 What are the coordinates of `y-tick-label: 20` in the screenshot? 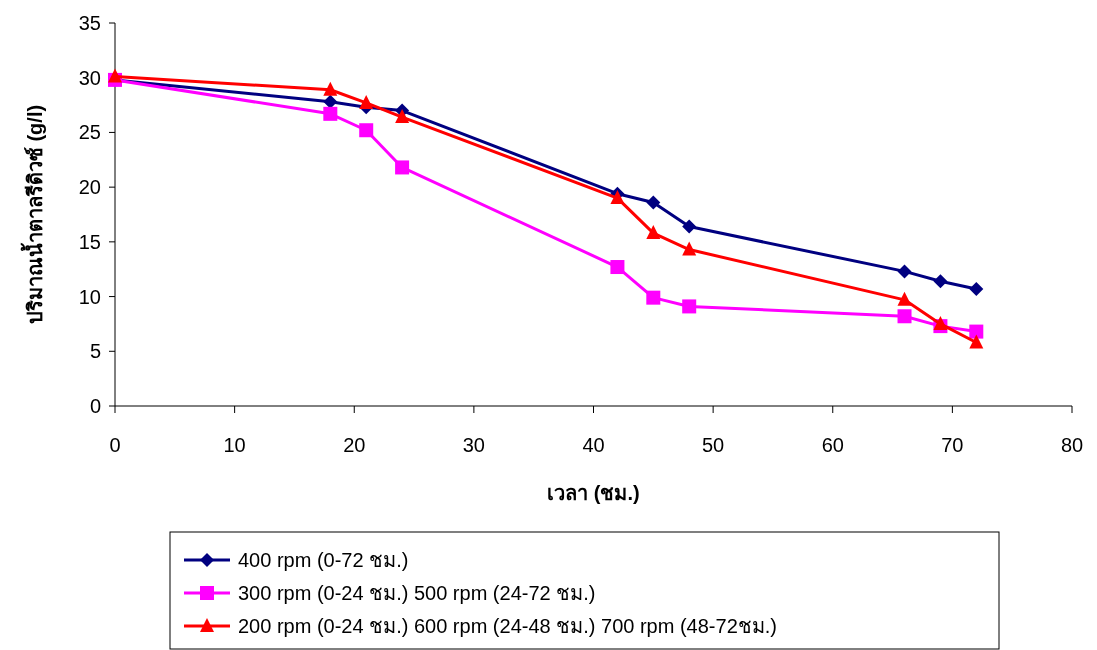 It's located at (89, 187).